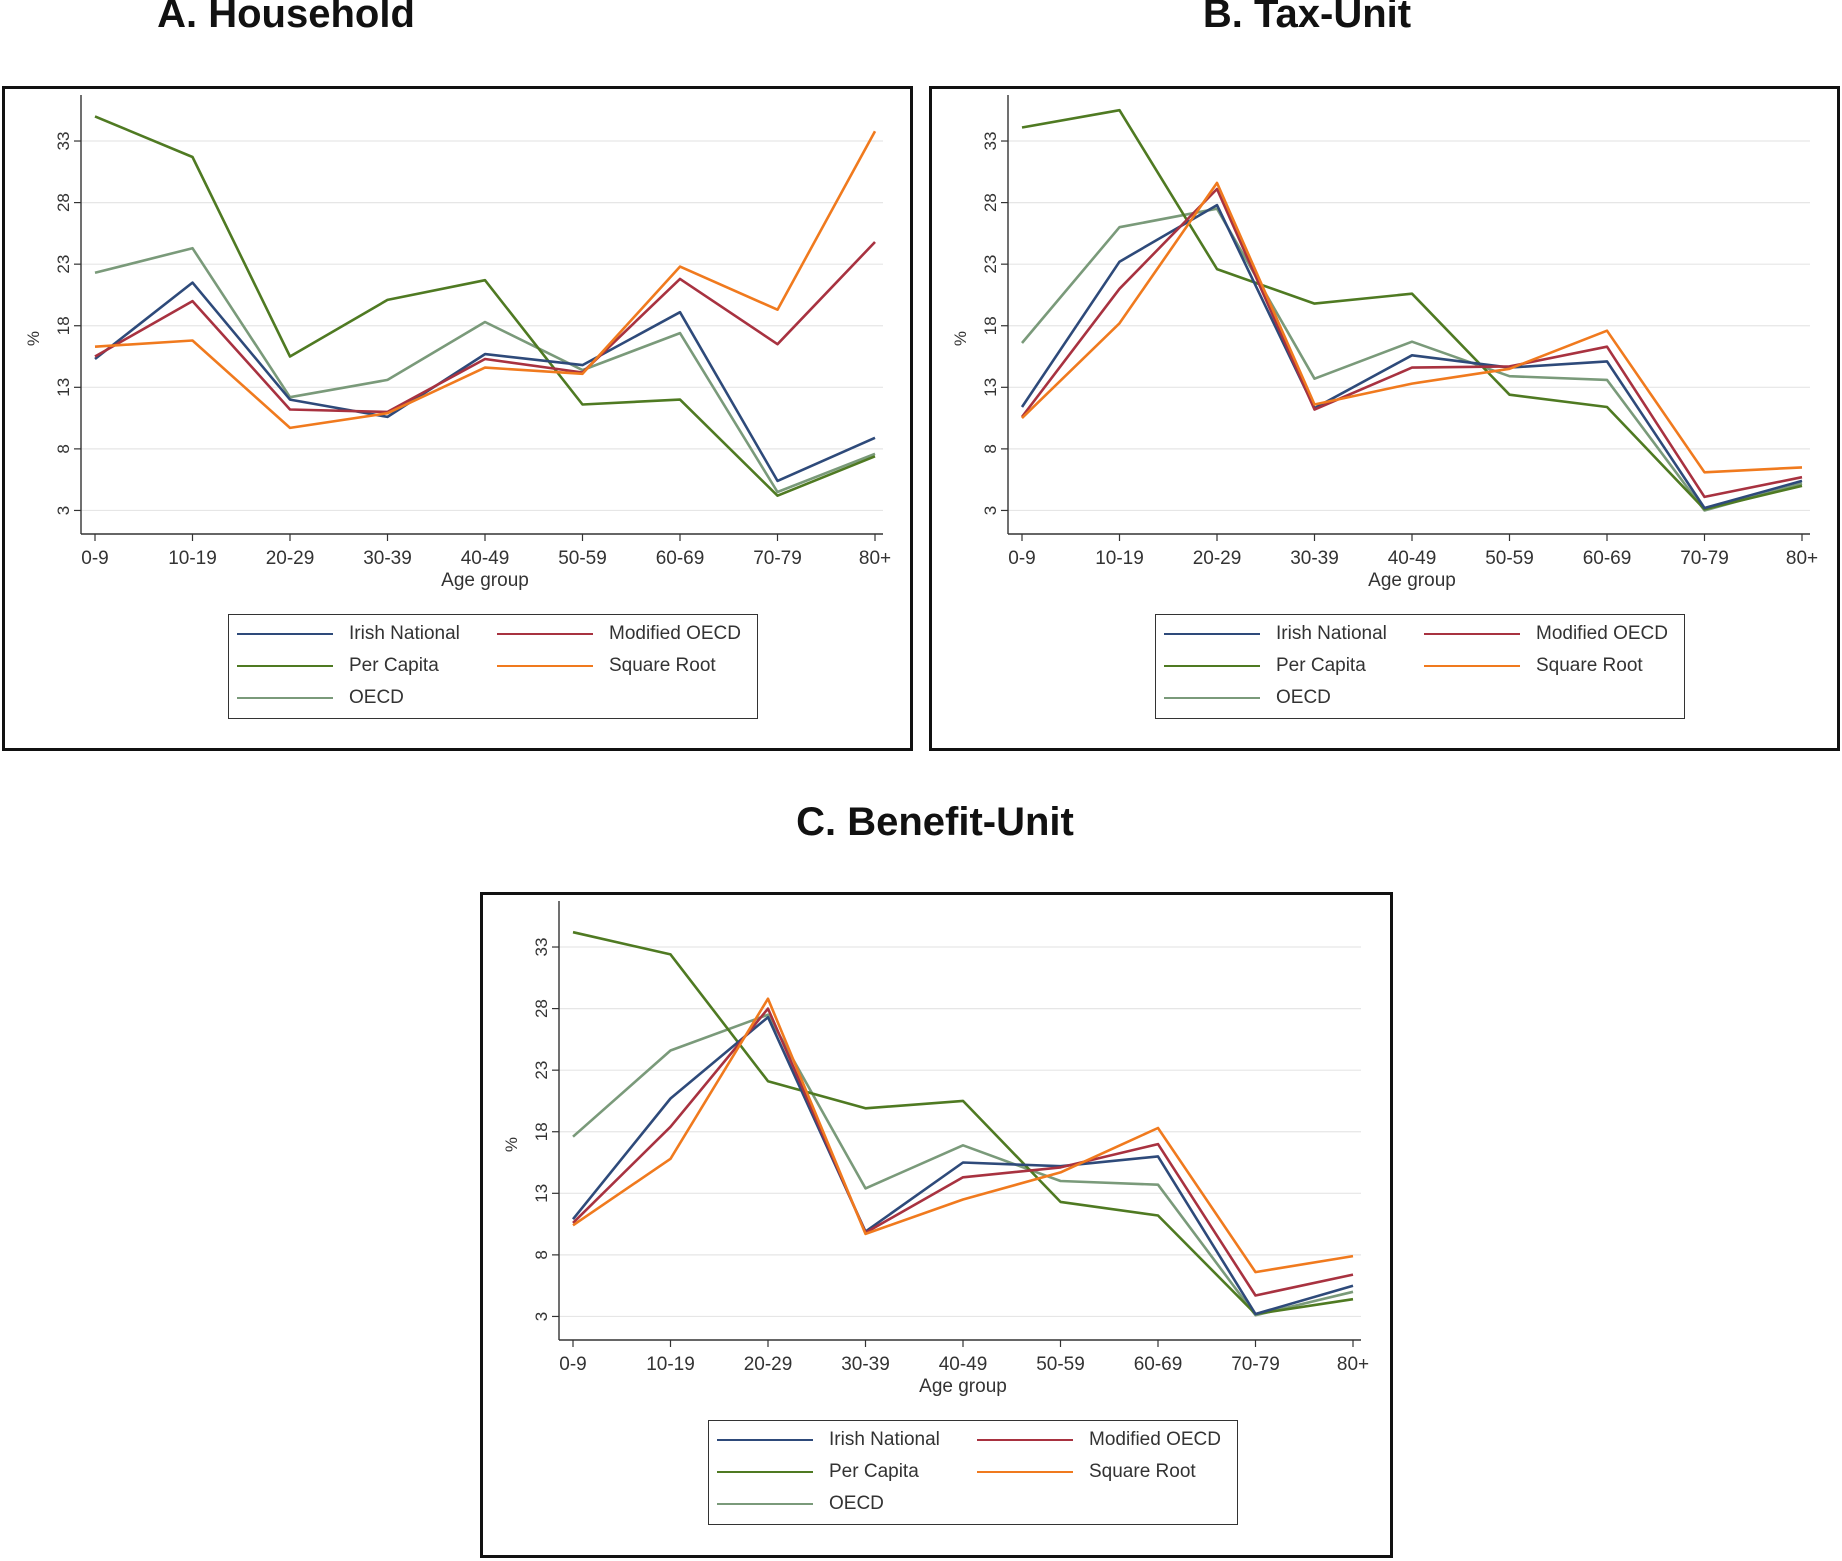 This screenshot has width=1842, height=1561. Describe the element at coordinates (286, 18) in the screenshot. I see `panel-a-title: A. Household` at that location.